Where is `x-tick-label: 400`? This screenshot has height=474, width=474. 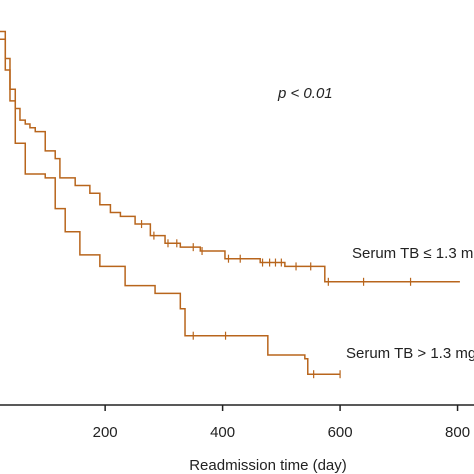 x-tick-label: 400 is located at coordinates (222, 432).